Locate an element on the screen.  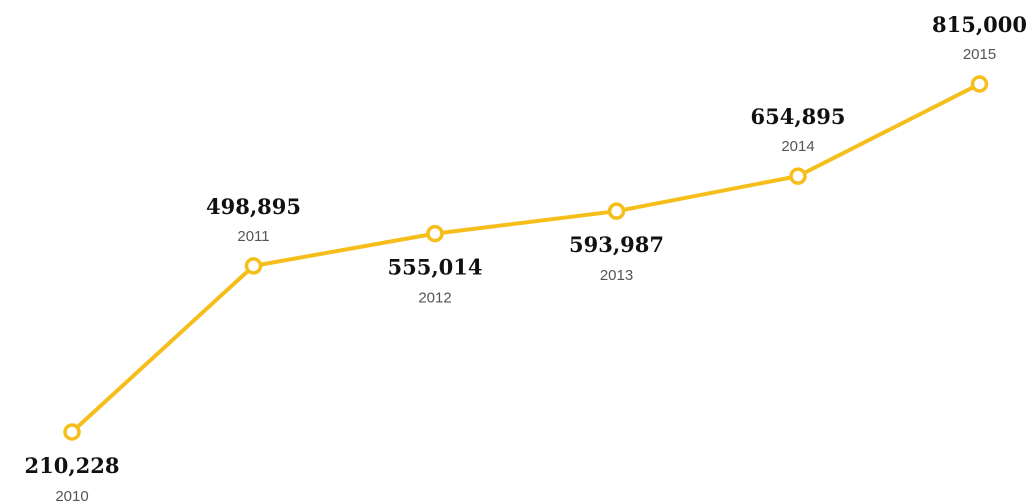
data-point-2013 is located at coordinates (616, 211).